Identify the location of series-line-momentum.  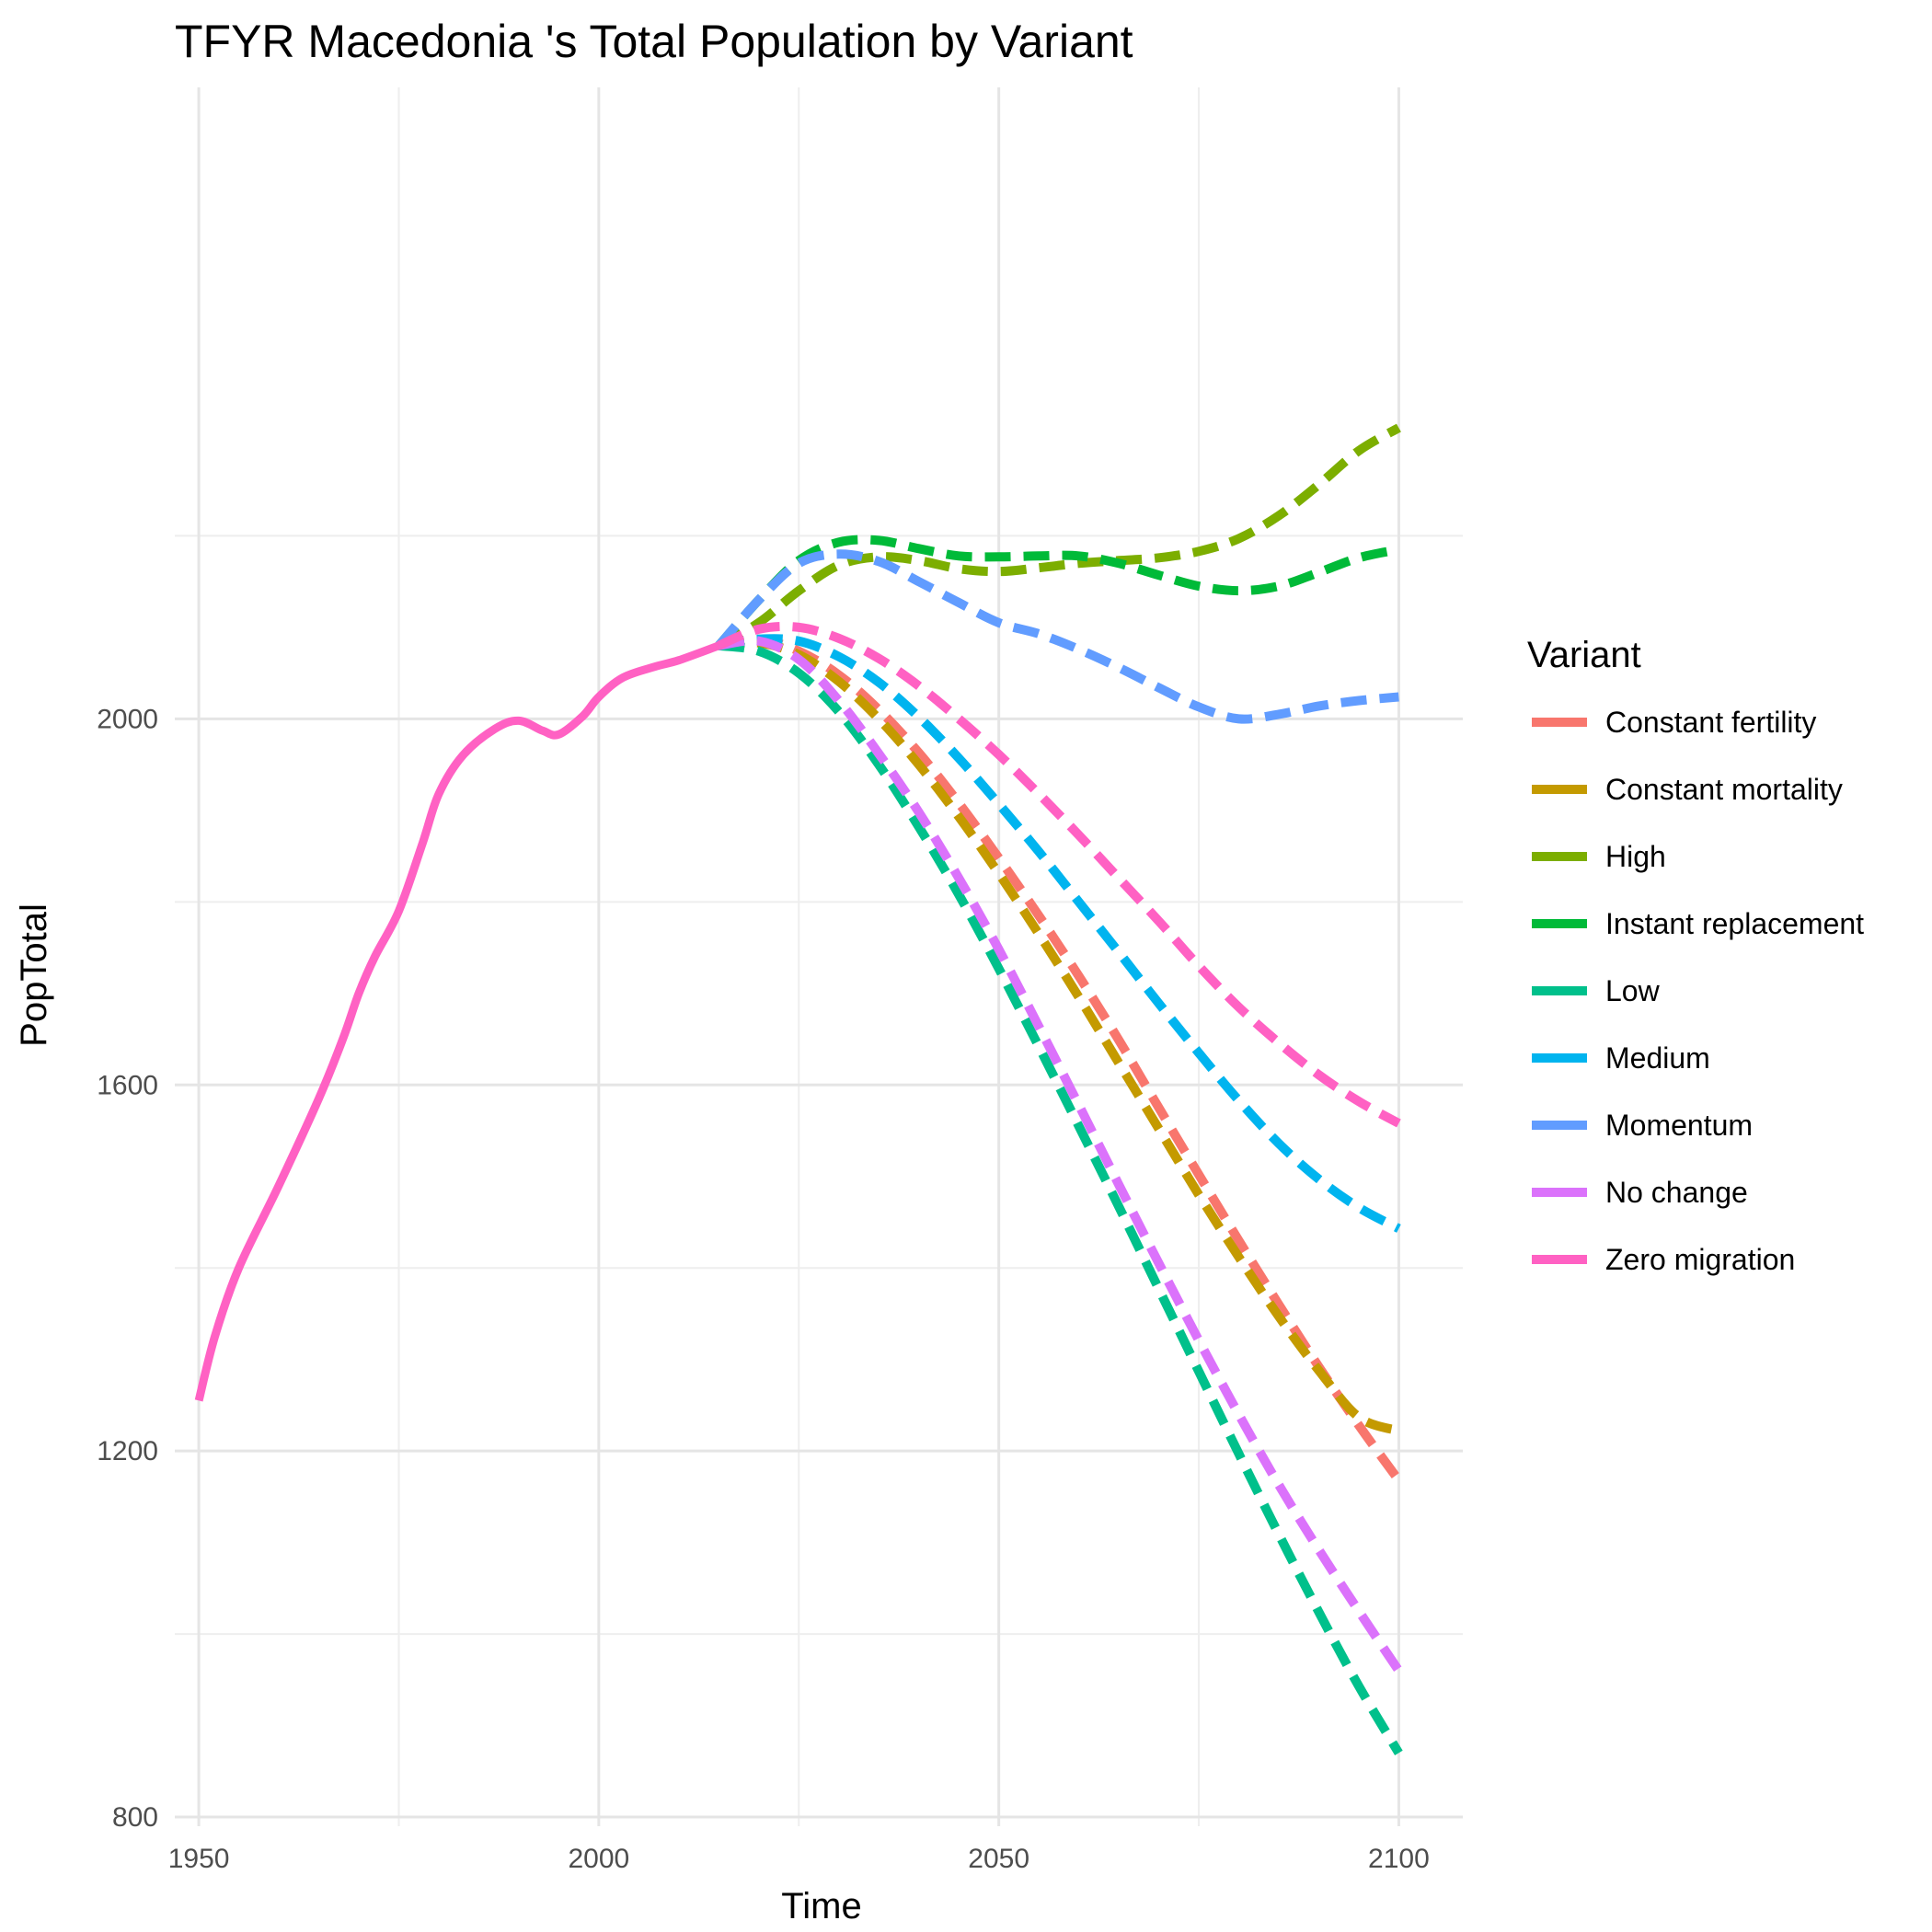
(1057, 636).